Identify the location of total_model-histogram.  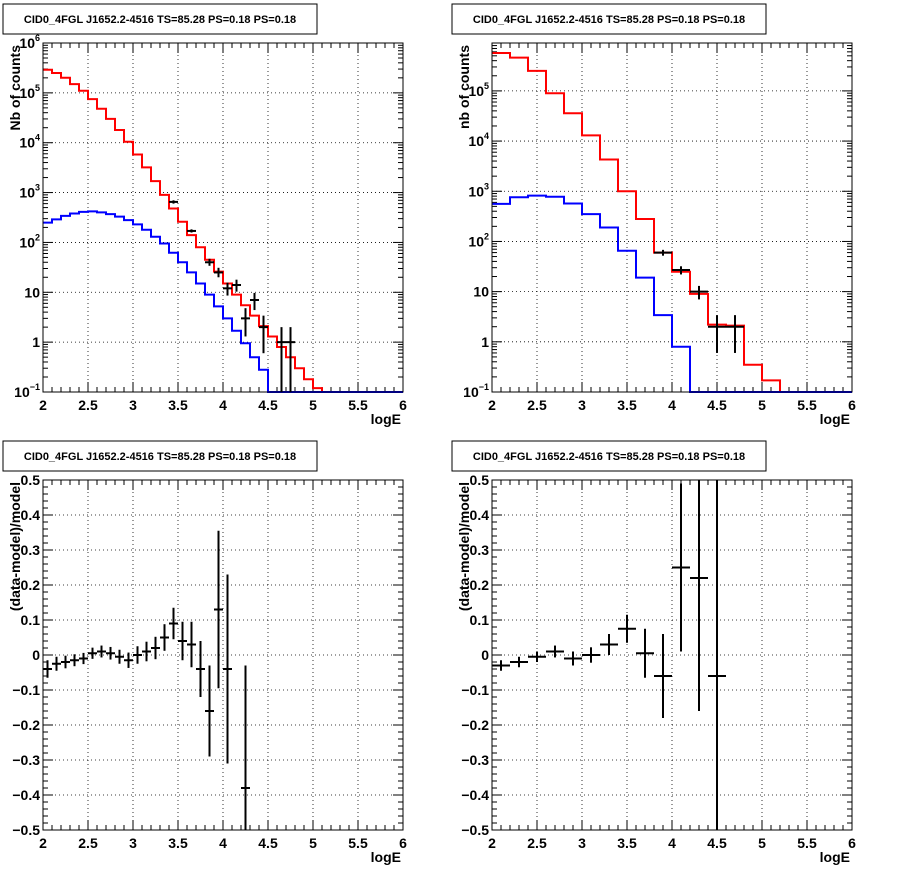
(223, 230).